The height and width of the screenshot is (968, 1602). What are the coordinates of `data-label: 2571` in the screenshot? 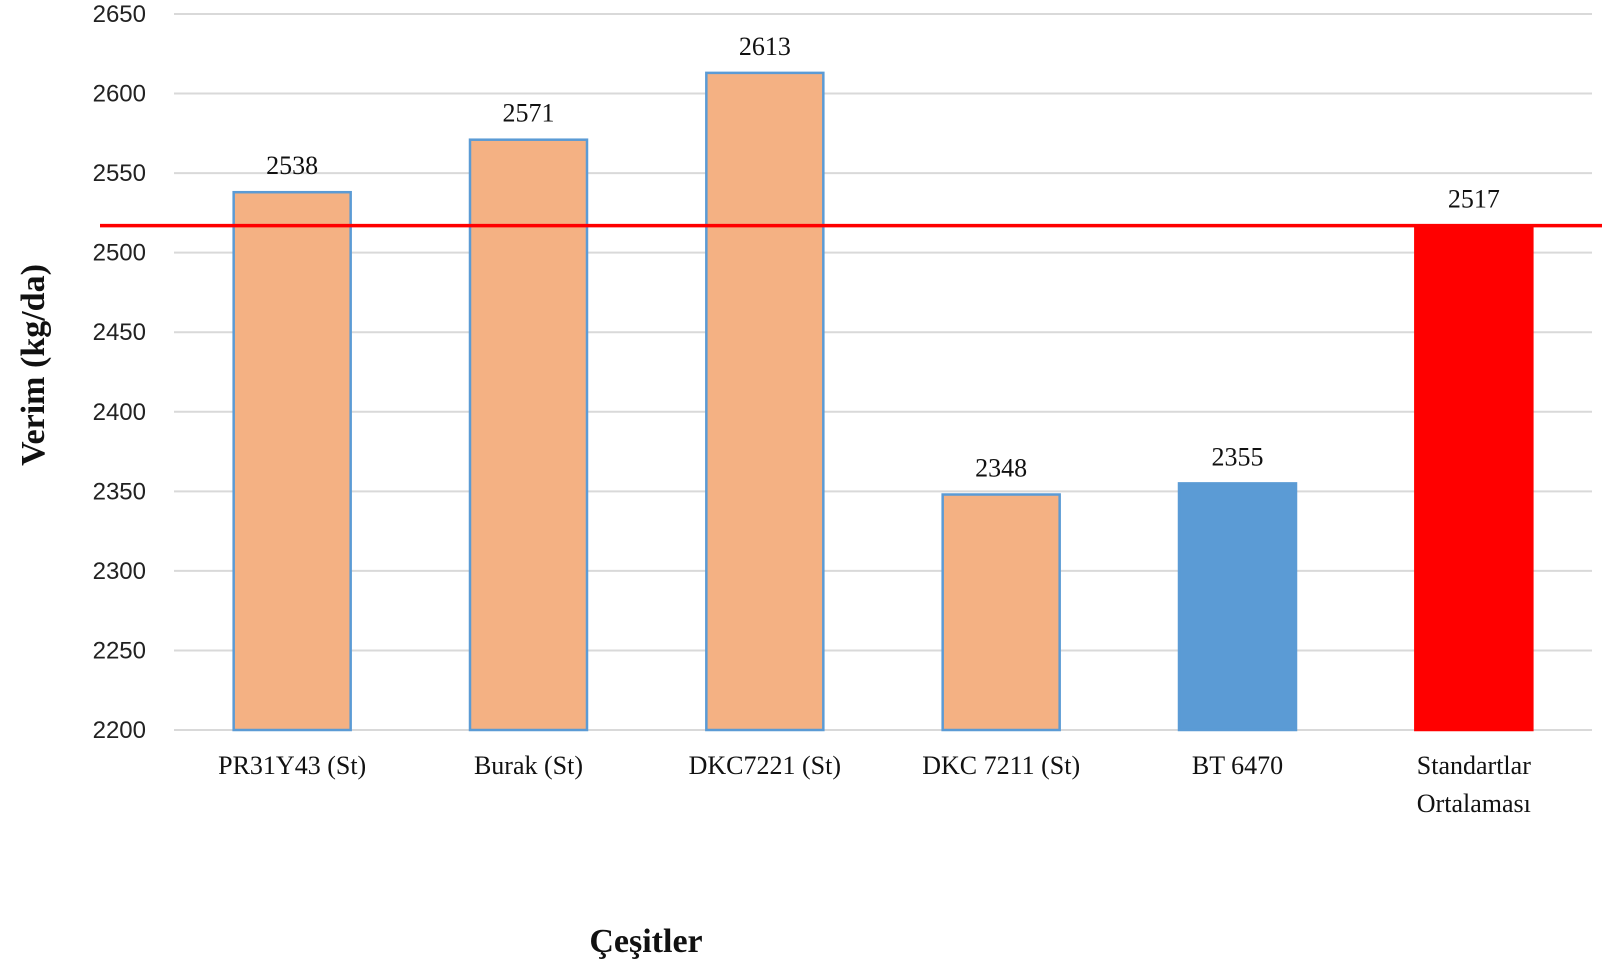 It's located at (529, 113).